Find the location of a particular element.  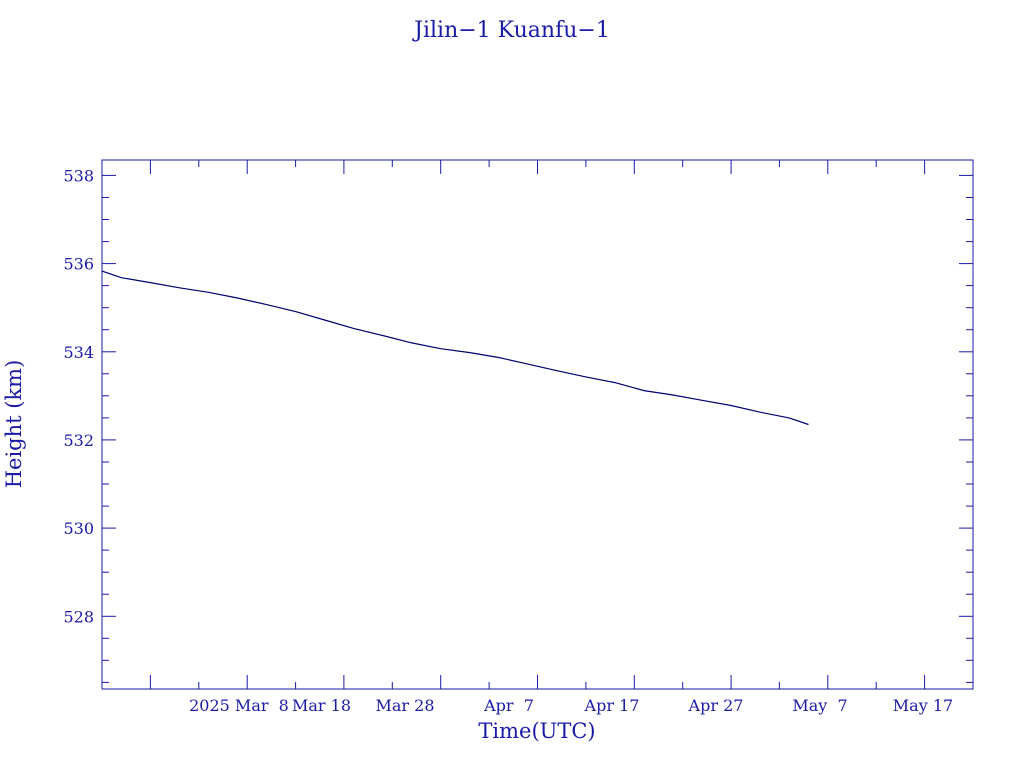

series-line is located at coordinates (455, 348).